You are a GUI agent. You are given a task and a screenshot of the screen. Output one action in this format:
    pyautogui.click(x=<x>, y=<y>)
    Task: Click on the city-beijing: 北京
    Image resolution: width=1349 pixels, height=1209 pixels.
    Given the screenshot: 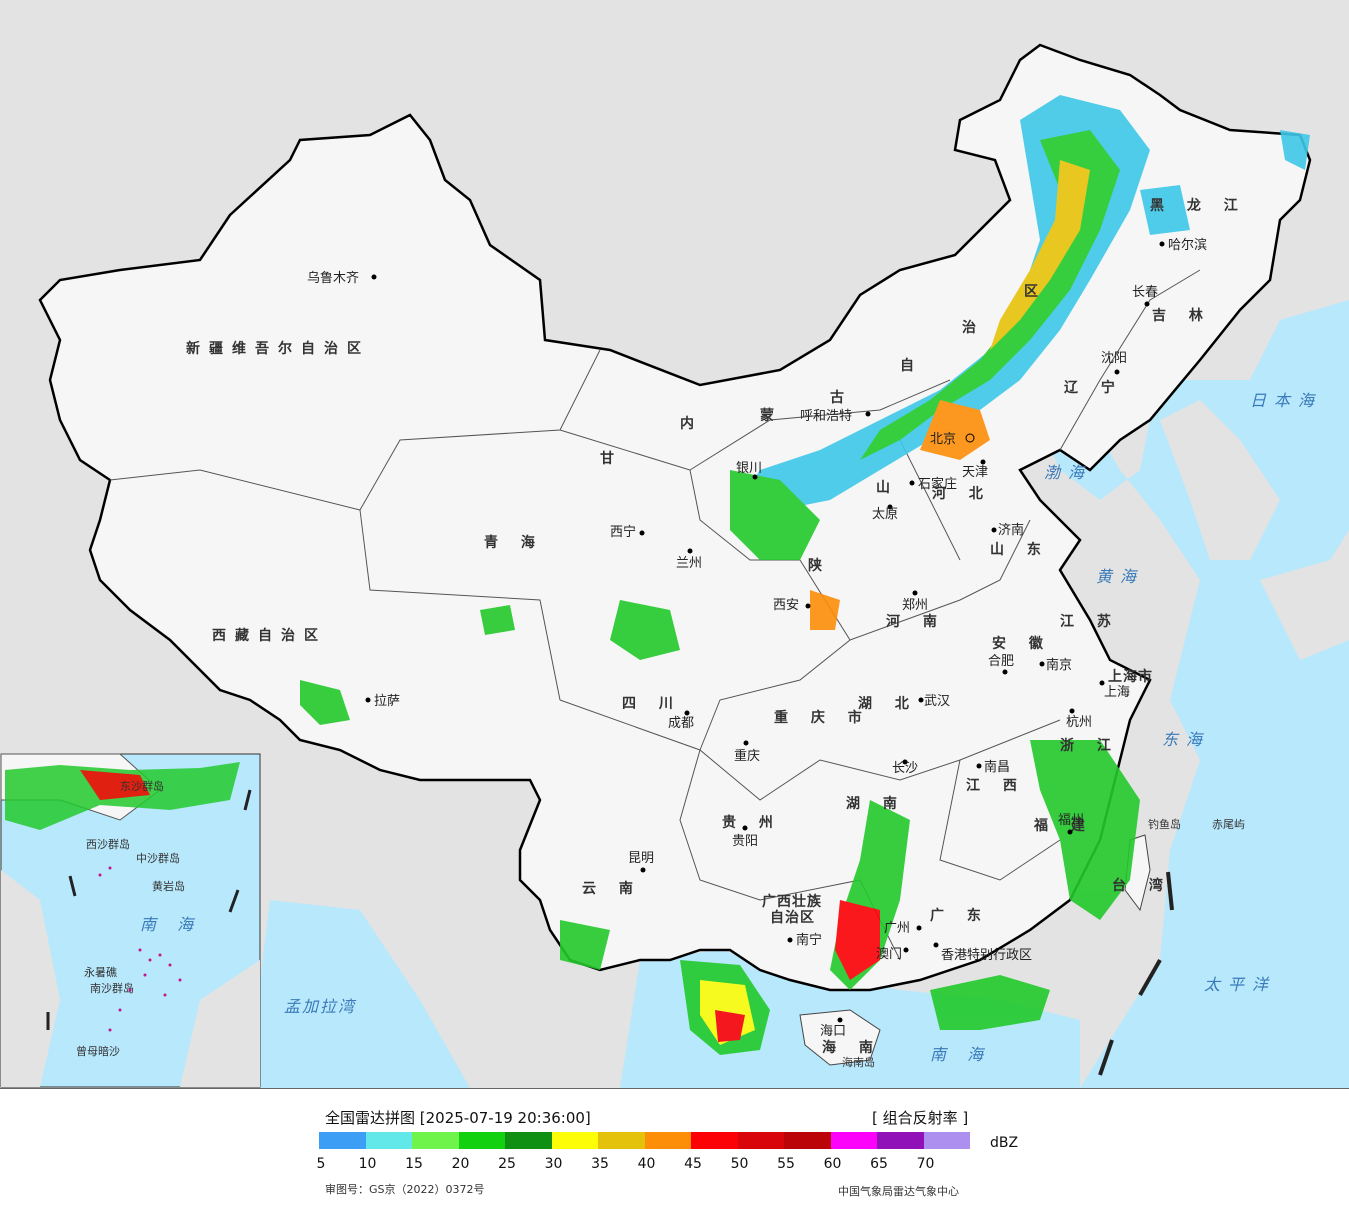 What is the action you would take?
    pyautogui.click(x=943, y=439)
    